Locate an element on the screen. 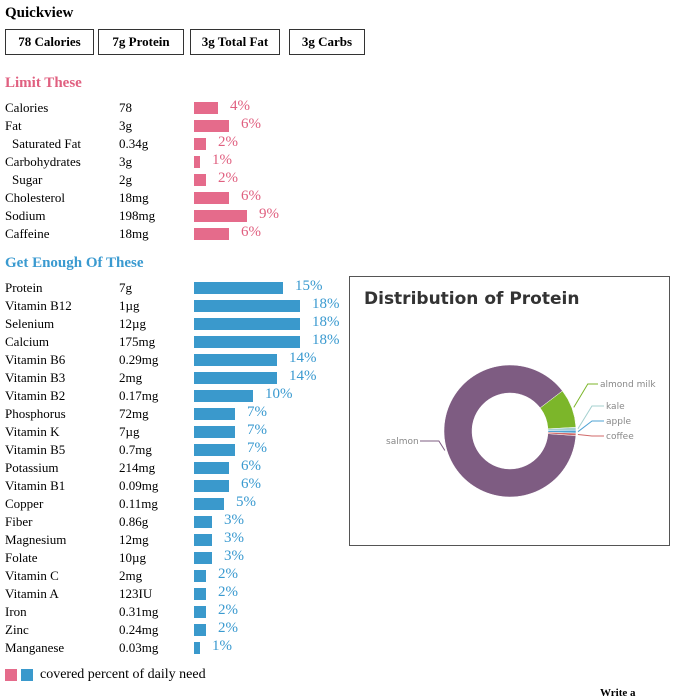 The height and width of the screenshot is (699, 680). nutrient-name: Fat is located at coordinates (13, 125).